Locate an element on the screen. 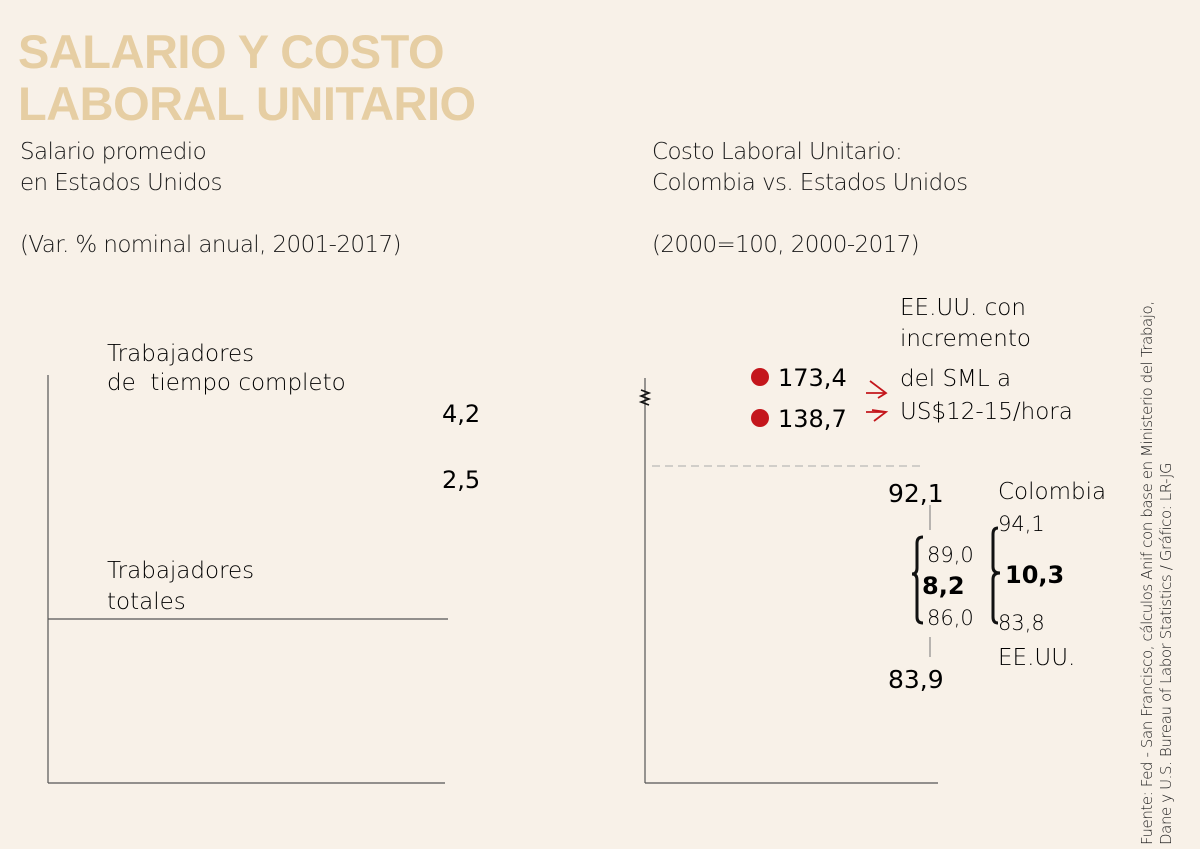 This screenshot has width=1200, height=849. gap1-mid: 8,2 is located at coordinates (943, 586).